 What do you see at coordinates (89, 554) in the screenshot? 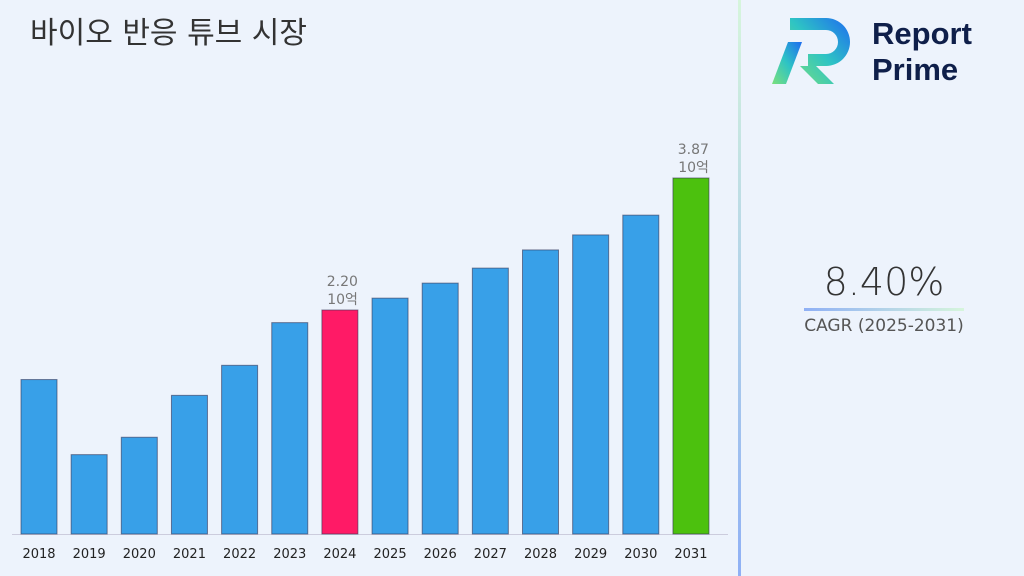
I see `x-tick-label: 2019` at bounding box center [89, 554].